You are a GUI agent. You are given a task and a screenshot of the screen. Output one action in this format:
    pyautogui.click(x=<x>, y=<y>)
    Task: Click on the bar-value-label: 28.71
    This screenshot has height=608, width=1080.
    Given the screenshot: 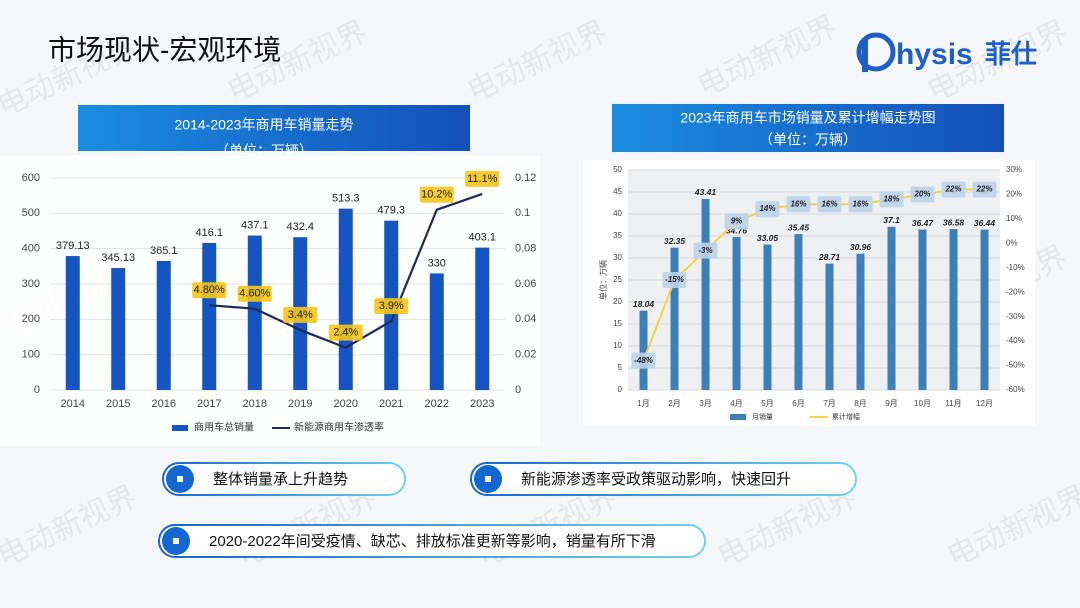 What is the action you would take?
    pyautogui.click(x=829, y=257)
    